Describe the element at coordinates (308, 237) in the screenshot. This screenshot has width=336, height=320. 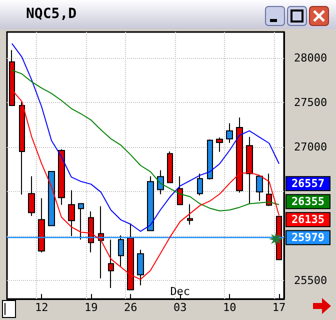
I see `ref-line-label: 25979` at that location.